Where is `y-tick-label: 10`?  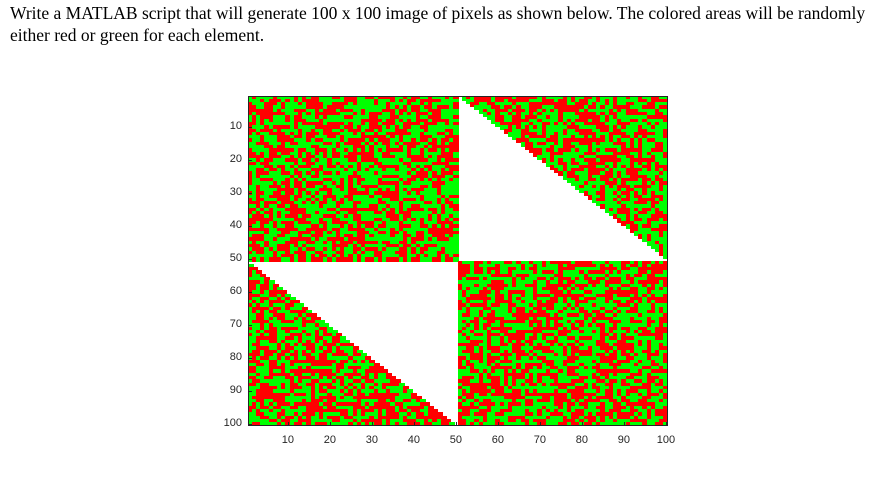
y-tick-label: 10 is located at coordinates (235, 126).